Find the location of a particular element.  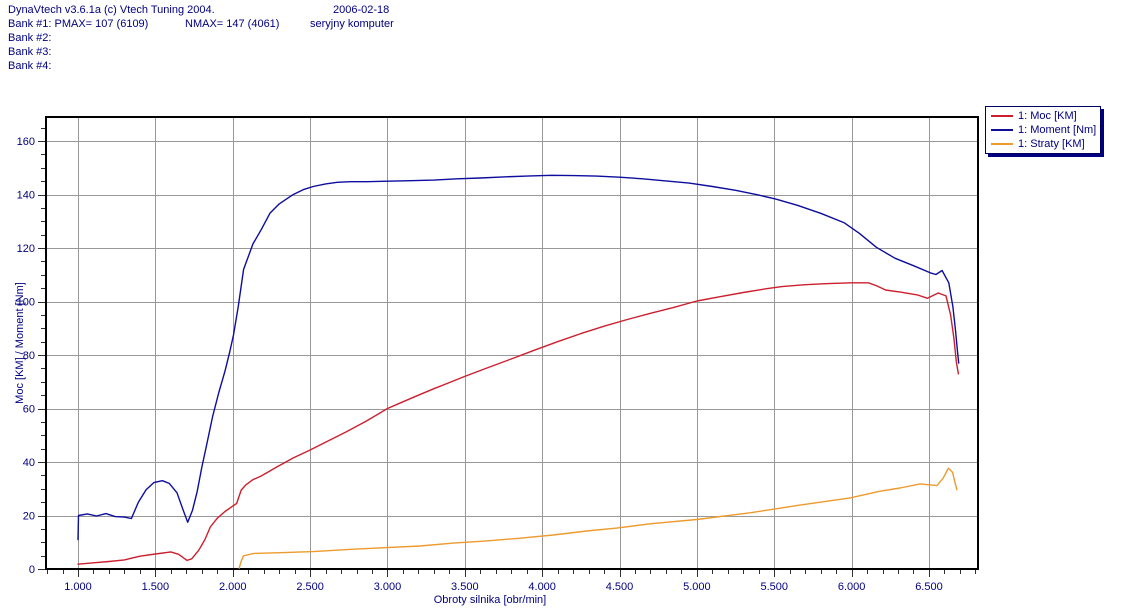

app-title: DynaVtech v3.6.1a (c) Vtech Tuning 2004. is located at coordinates (111, 10).